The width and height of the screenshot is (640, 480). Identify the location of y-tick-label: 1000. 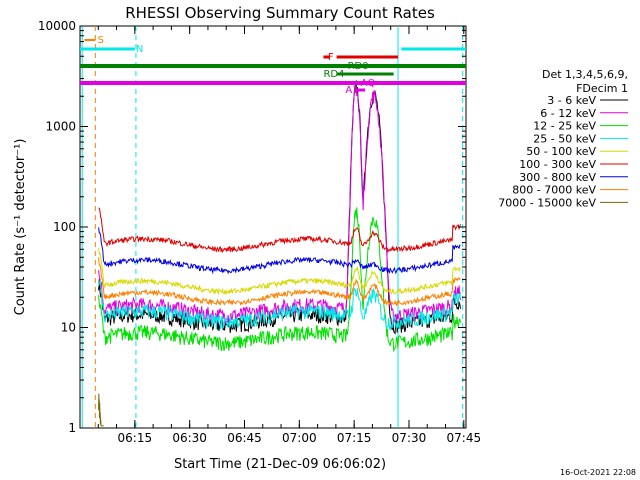
(60, 127).